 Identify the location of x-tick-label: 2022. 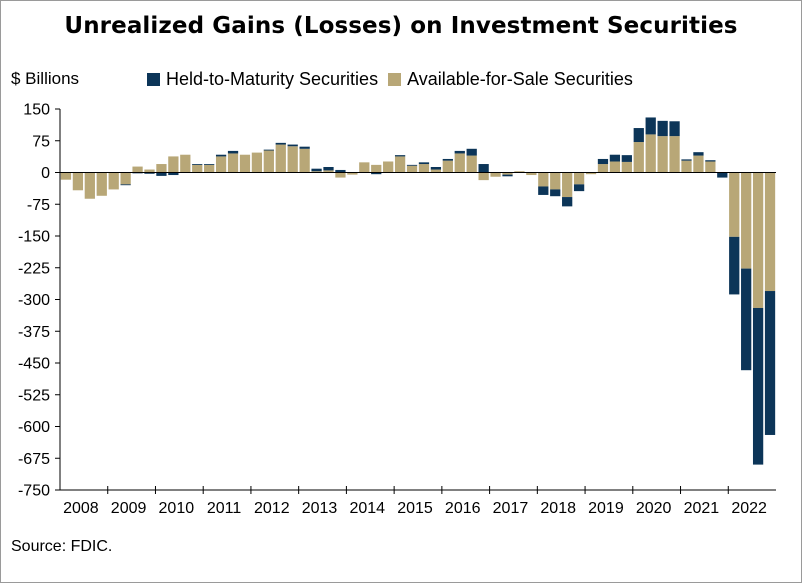
(749, 508).